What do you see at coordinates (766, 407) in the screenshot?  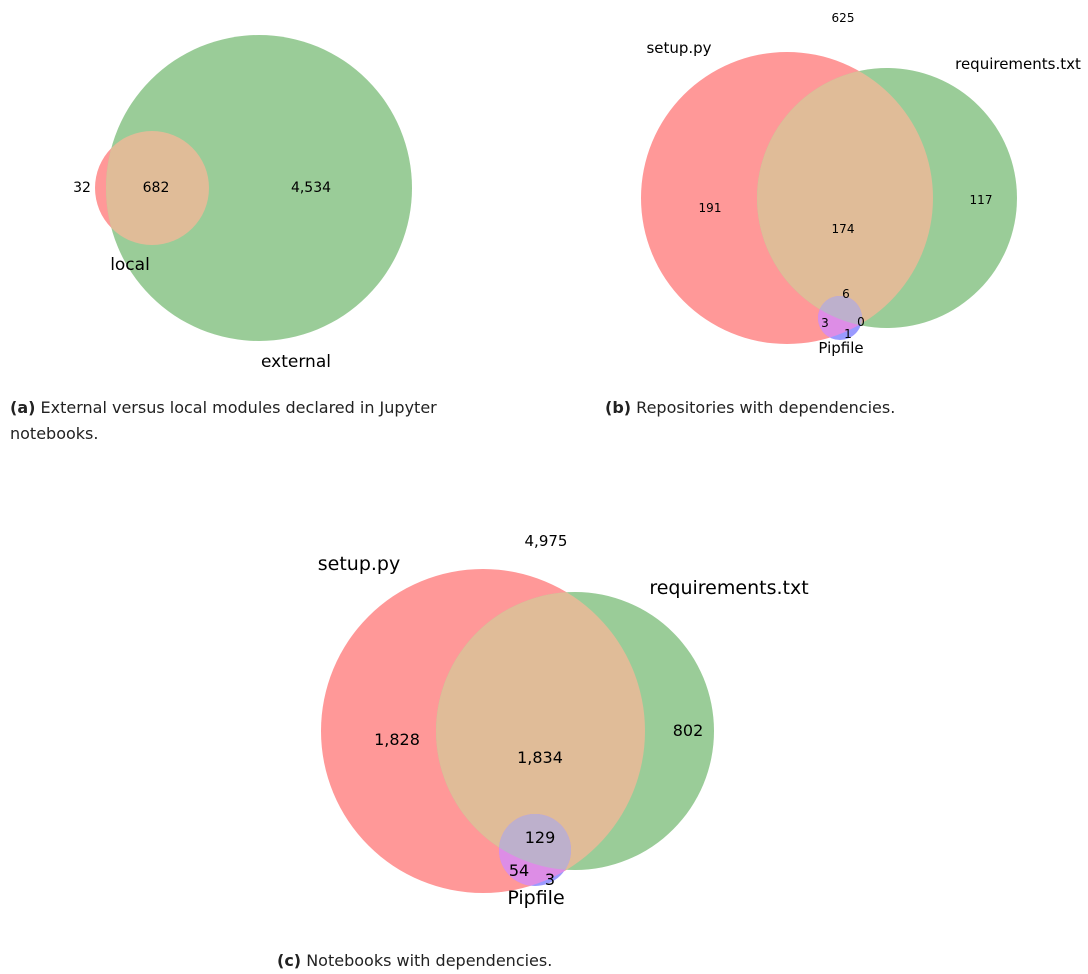 I see `caption-text-b: Repositories with dependencies.` at bounding box center [766, 407].